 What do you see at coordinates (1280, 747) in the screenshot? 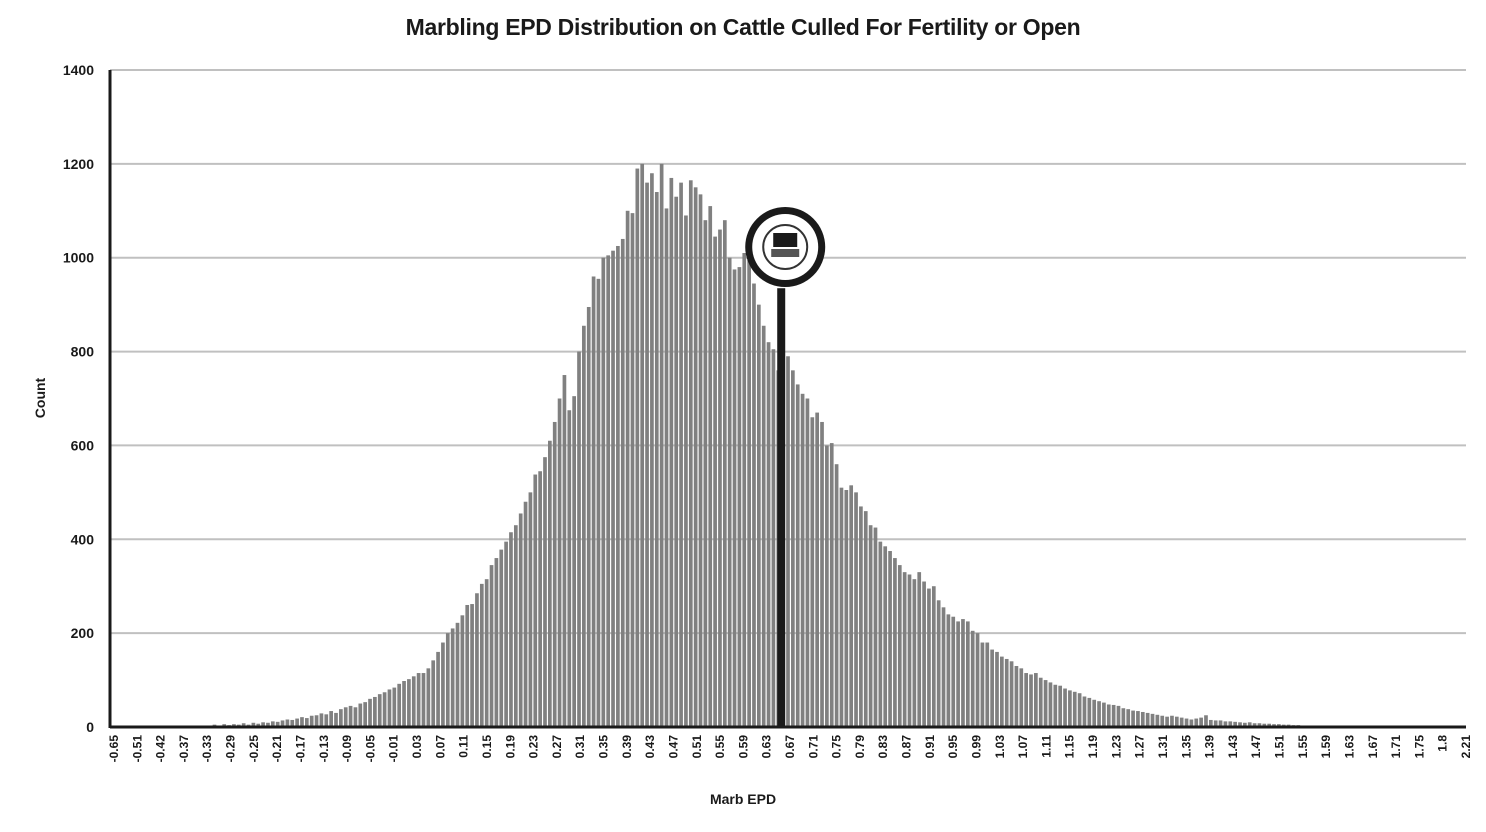
I see `x-tick-label: 1.51` at bounding box center [1280, 747].